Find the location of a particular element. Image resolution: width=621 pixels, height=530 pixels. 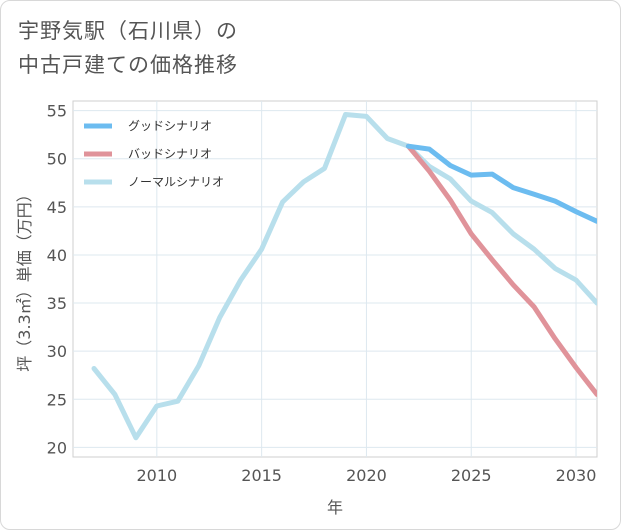

legend-label-0: グッドシナリオ is located at coordinates (170, 126).